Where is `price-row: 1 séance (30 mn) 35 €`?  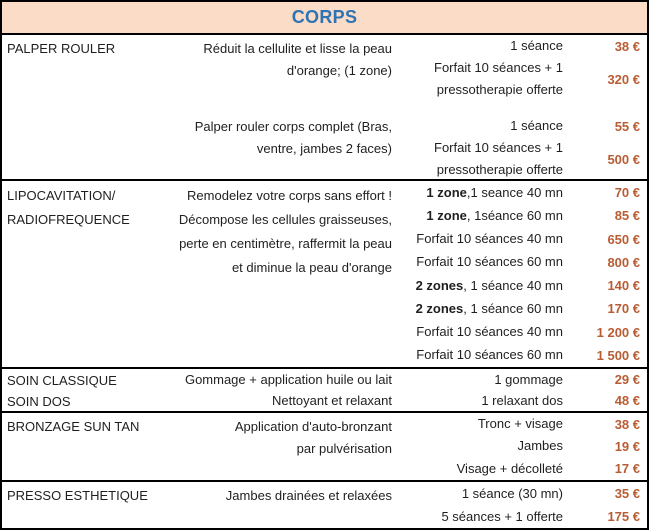
price-row: 1 séance (30 mn) 35 € is located at coordinates (522, 493).